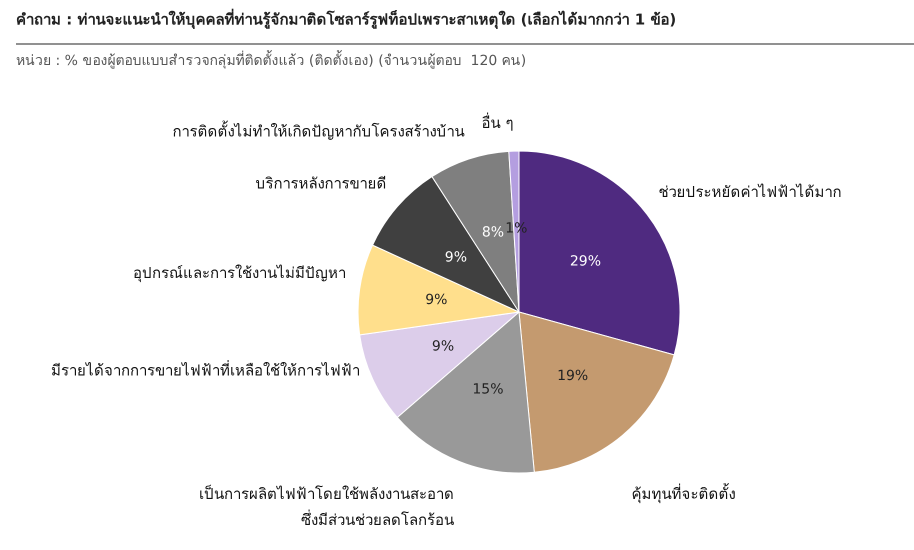  Describe the element at coordinates (516, 228) in the screenshot. I see `data-label: 1%` at that location.